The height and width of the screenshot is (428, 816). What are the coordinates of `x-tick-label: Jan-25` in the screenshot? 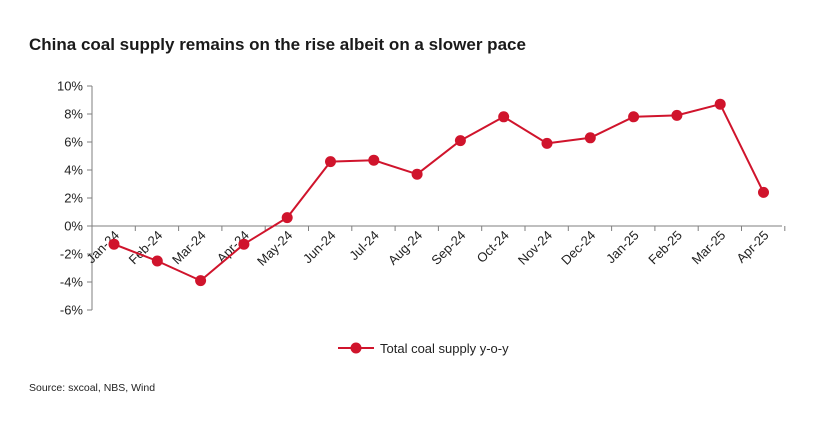 It's located at (622, 247).